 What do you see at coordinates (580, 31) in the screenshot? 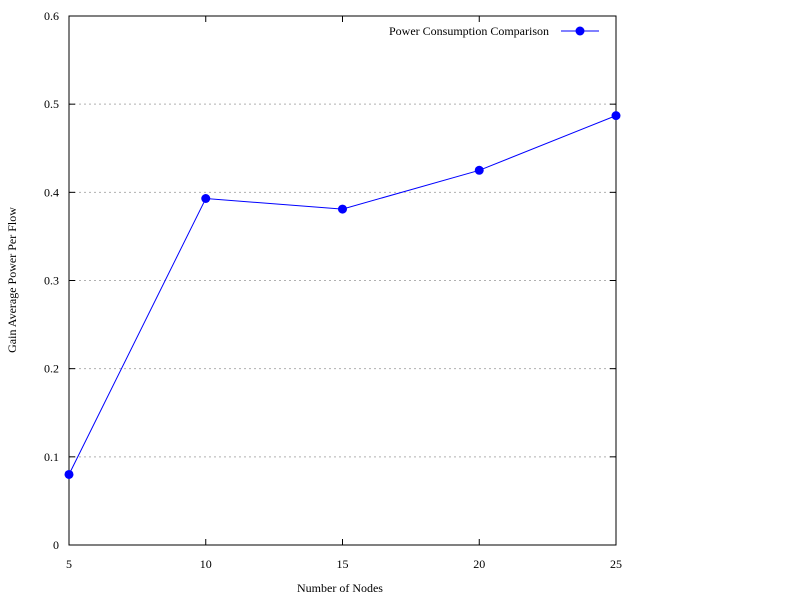
I see `legend-marker` at bounding box center [580, 31].